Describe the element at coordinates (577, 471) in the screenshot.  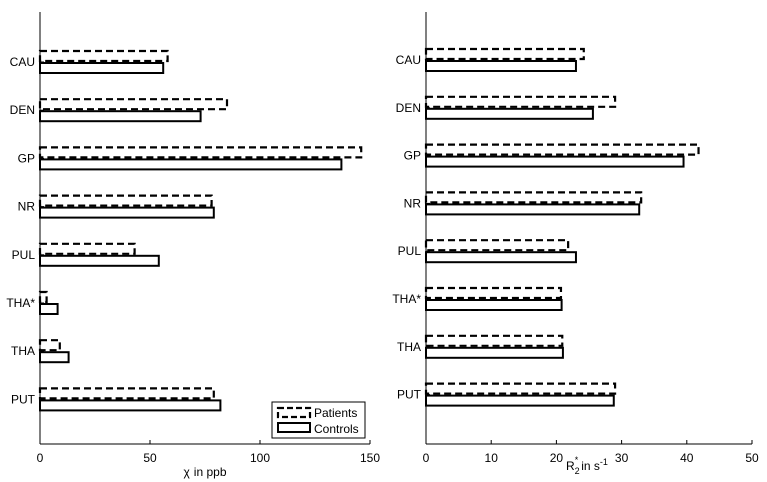
I see `x-axis-label-sub: 2` at that location.